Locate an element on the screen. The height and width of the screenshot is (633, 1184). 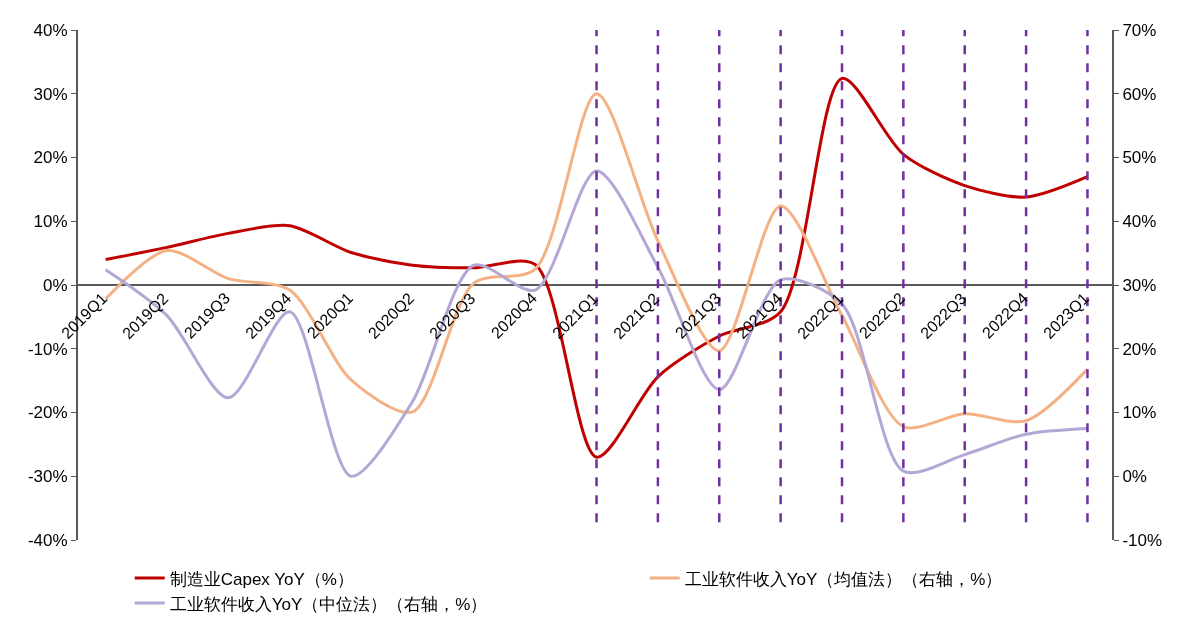
y2-tick-label: 40% is located at coordinates (1139, 222).